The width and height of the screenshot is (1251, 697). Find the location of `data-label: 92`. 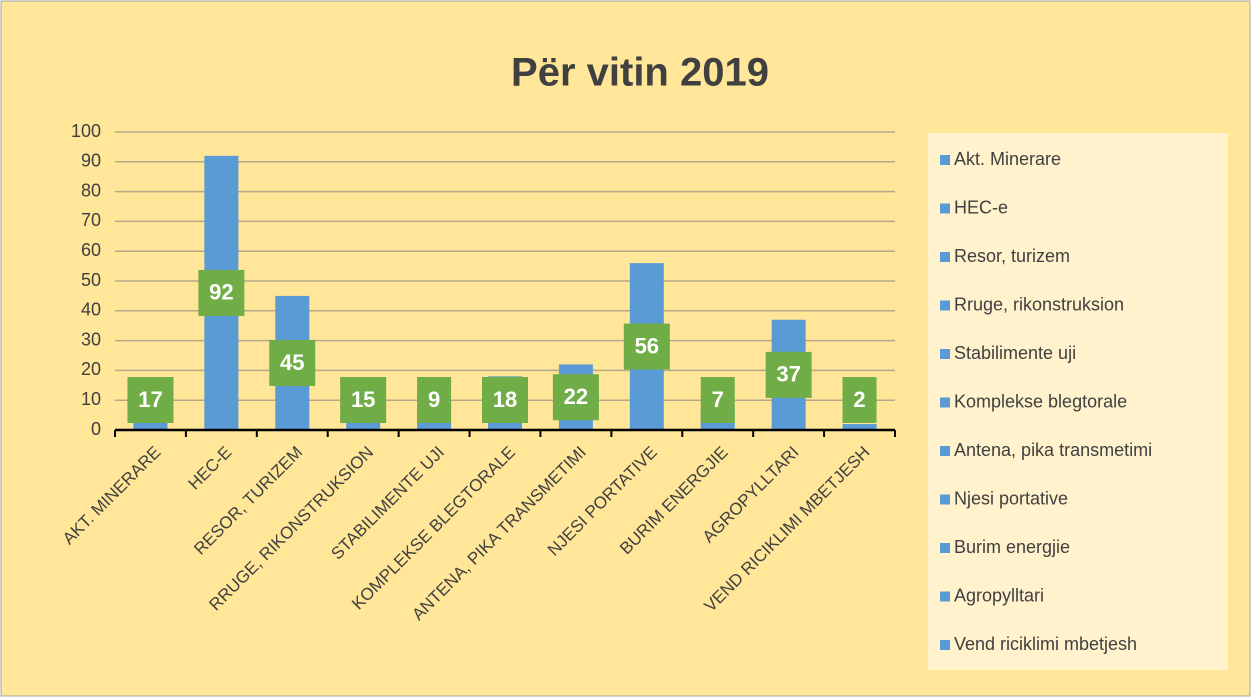

data-label: 92 is located at coordinates (221, 292).